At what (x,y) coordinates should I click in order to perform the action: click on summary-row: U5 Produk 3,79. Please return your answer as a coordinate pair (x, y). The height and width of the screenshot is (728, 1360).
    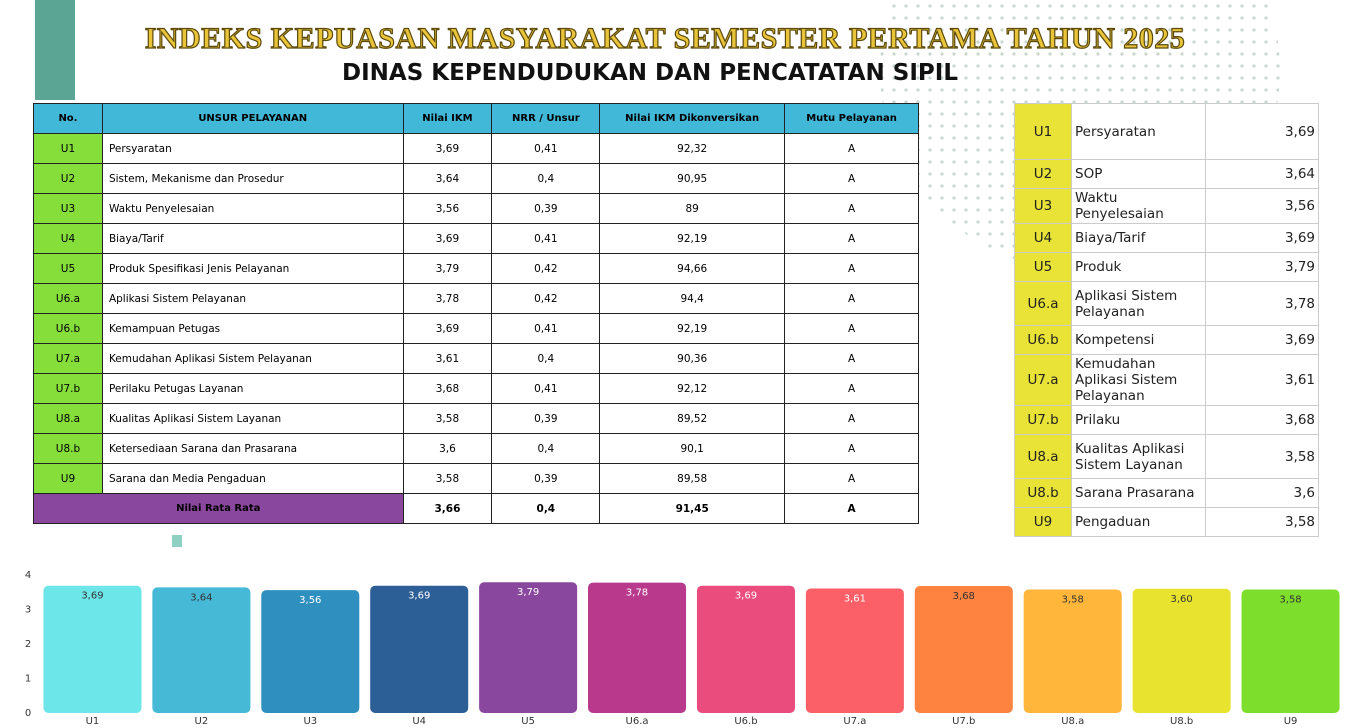
    Looking at the image, I should click on (1166, 267).